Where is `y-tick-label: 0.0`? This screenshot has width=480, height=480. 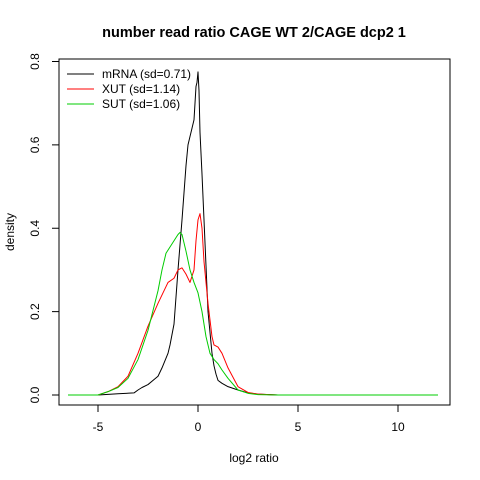
y-tick-label: 0.0 is located at coordinates (35, 394).